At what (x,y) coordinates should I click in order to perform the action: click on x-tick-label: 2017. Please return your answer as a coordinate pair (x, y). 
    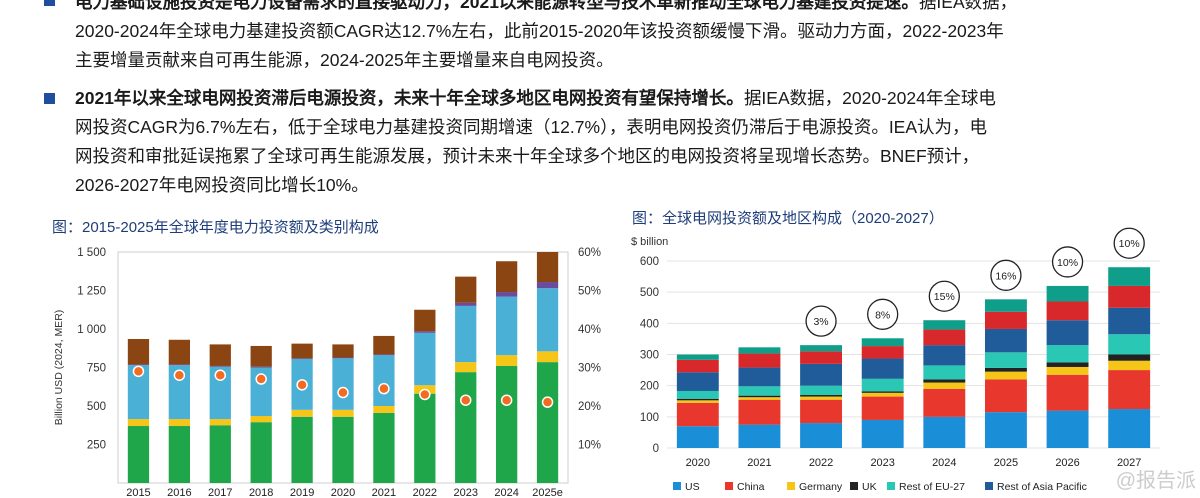
    Looking at the image, I should click on (220, 492).